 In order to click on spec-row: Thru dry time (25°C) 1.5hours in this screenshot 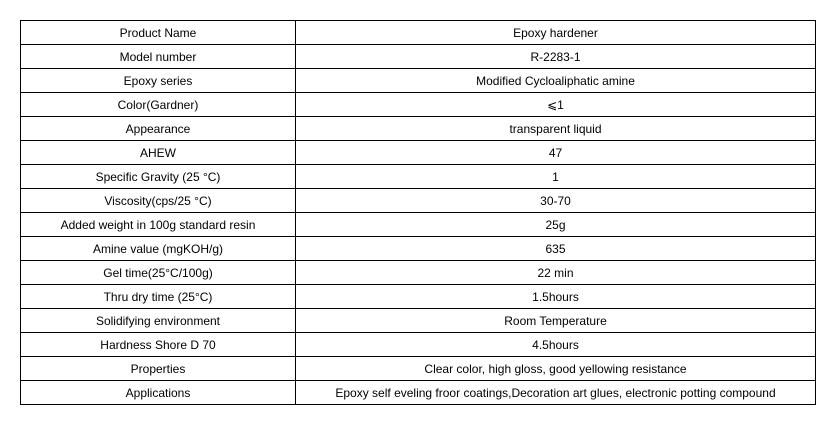, I will do `click(418, 296)`.